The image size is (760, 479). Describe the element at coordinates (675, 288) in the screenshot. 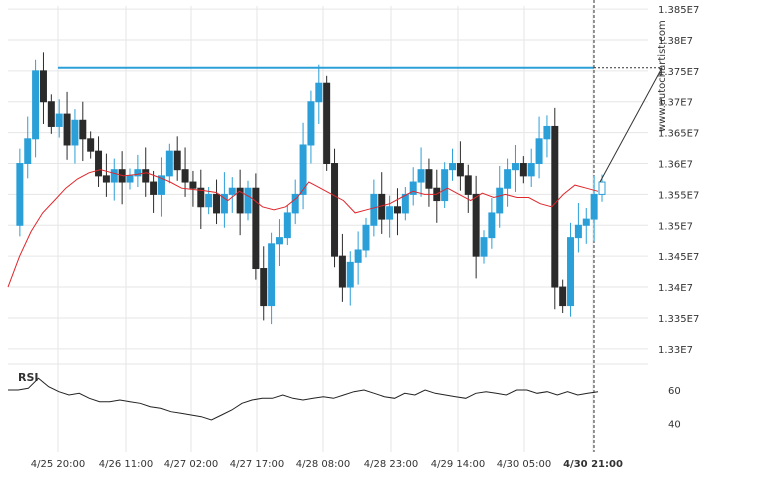

I see `y-tick-label: 1.34E7` at that location.